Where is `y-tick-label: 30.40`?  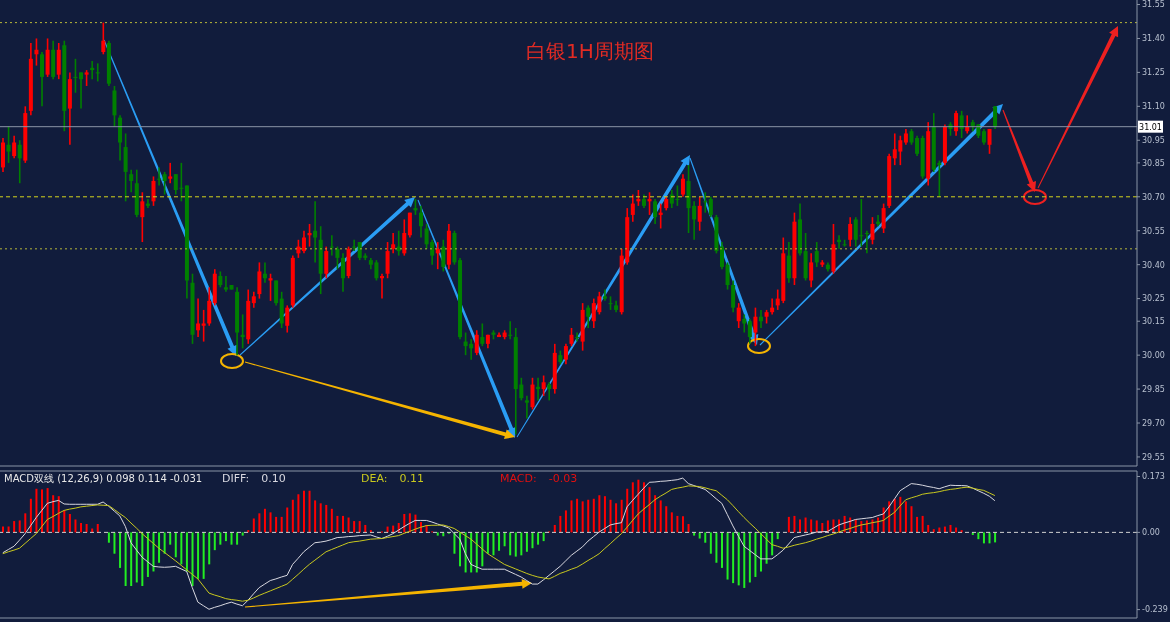 y-tick-label: 30.40 is located at coordinates (1153, 265).